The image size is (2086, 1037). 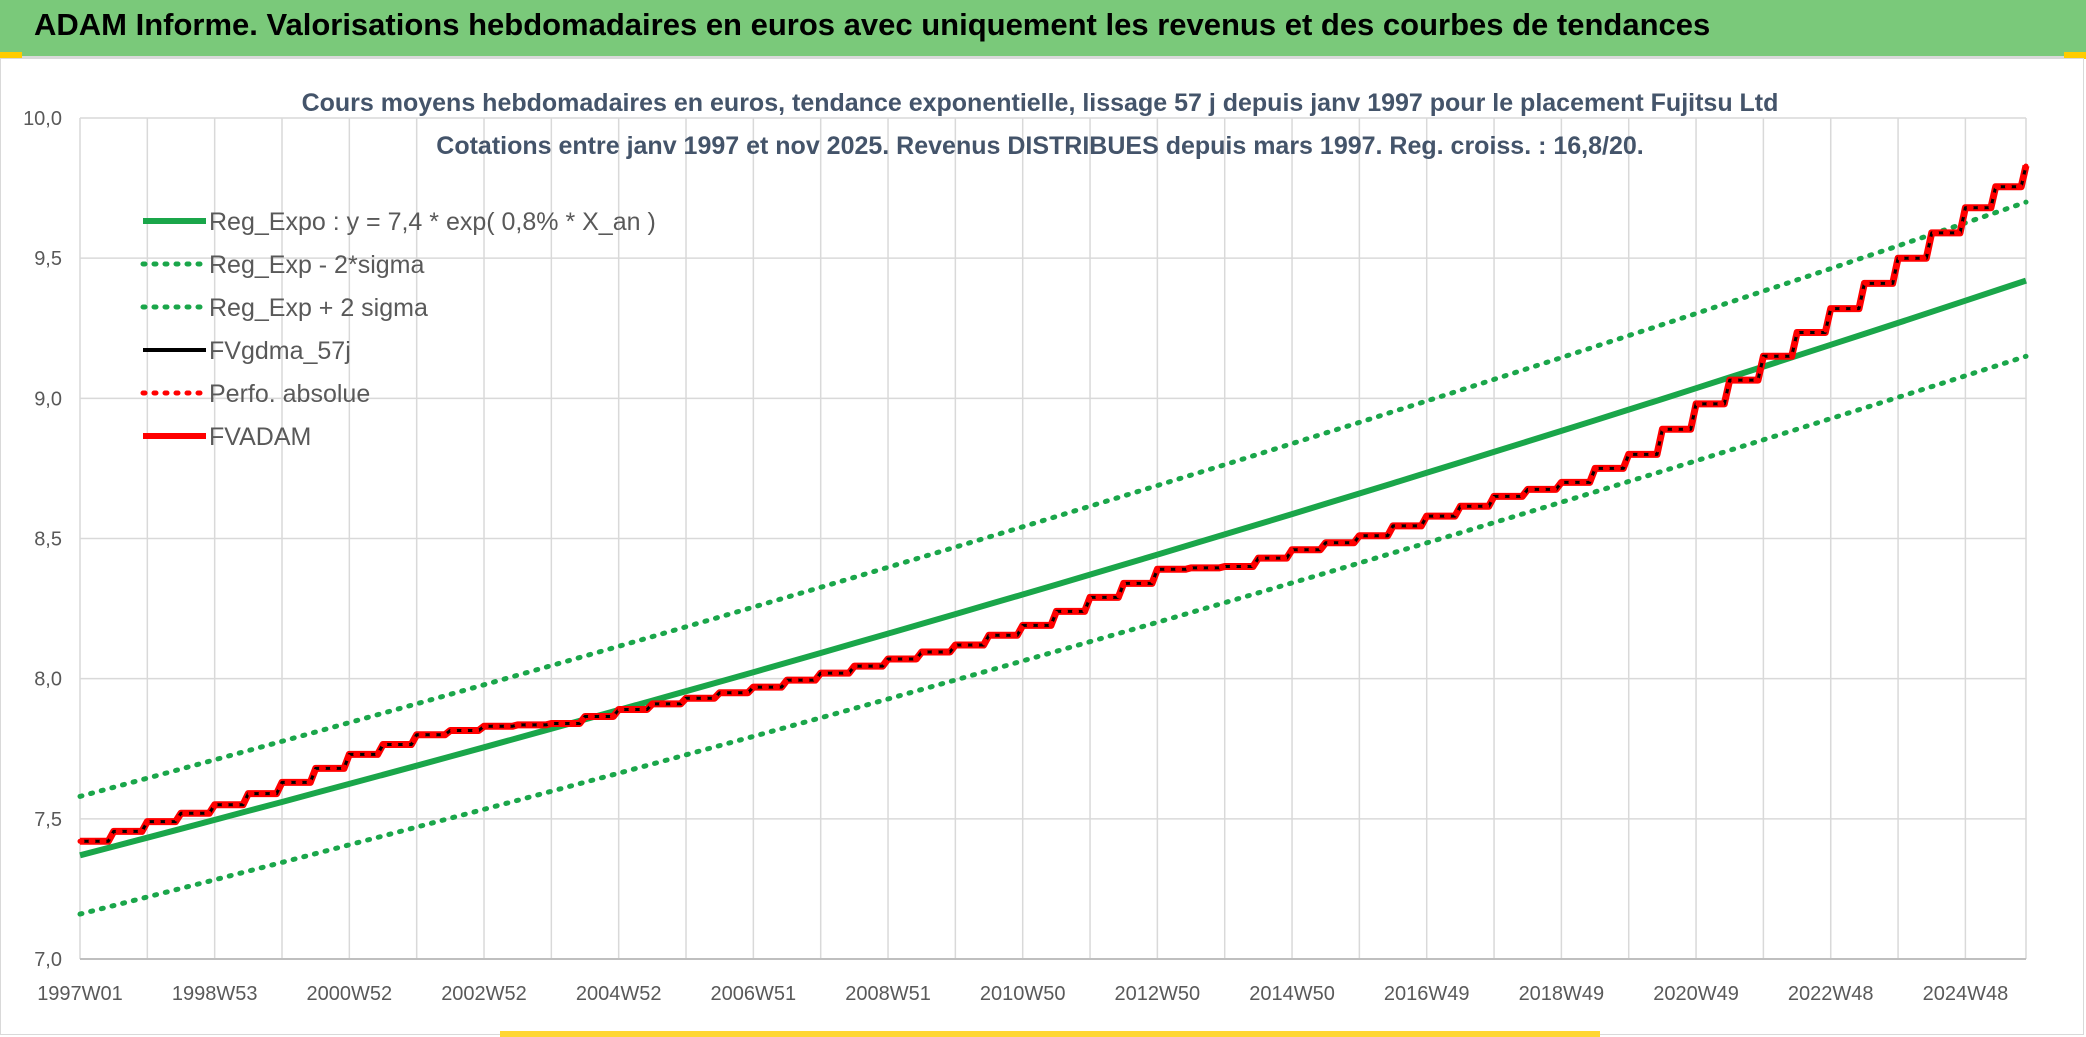 I want to click on x-tick-label: 2004W52, so click(x=619, y=994).